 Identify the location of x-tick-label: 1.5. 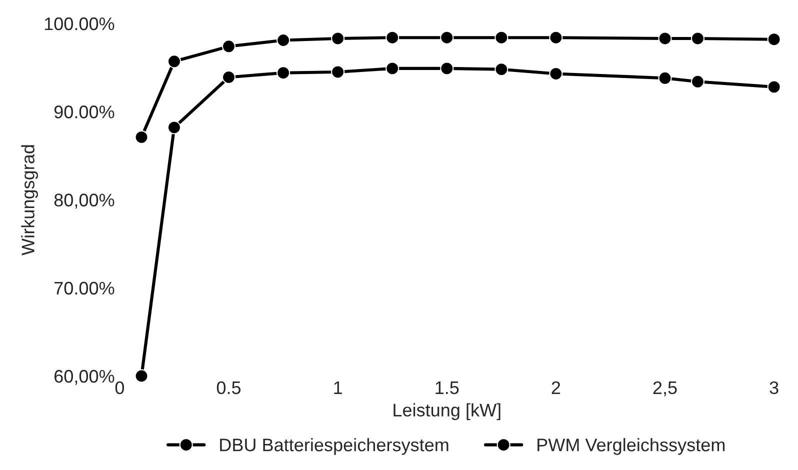
(447, 388).